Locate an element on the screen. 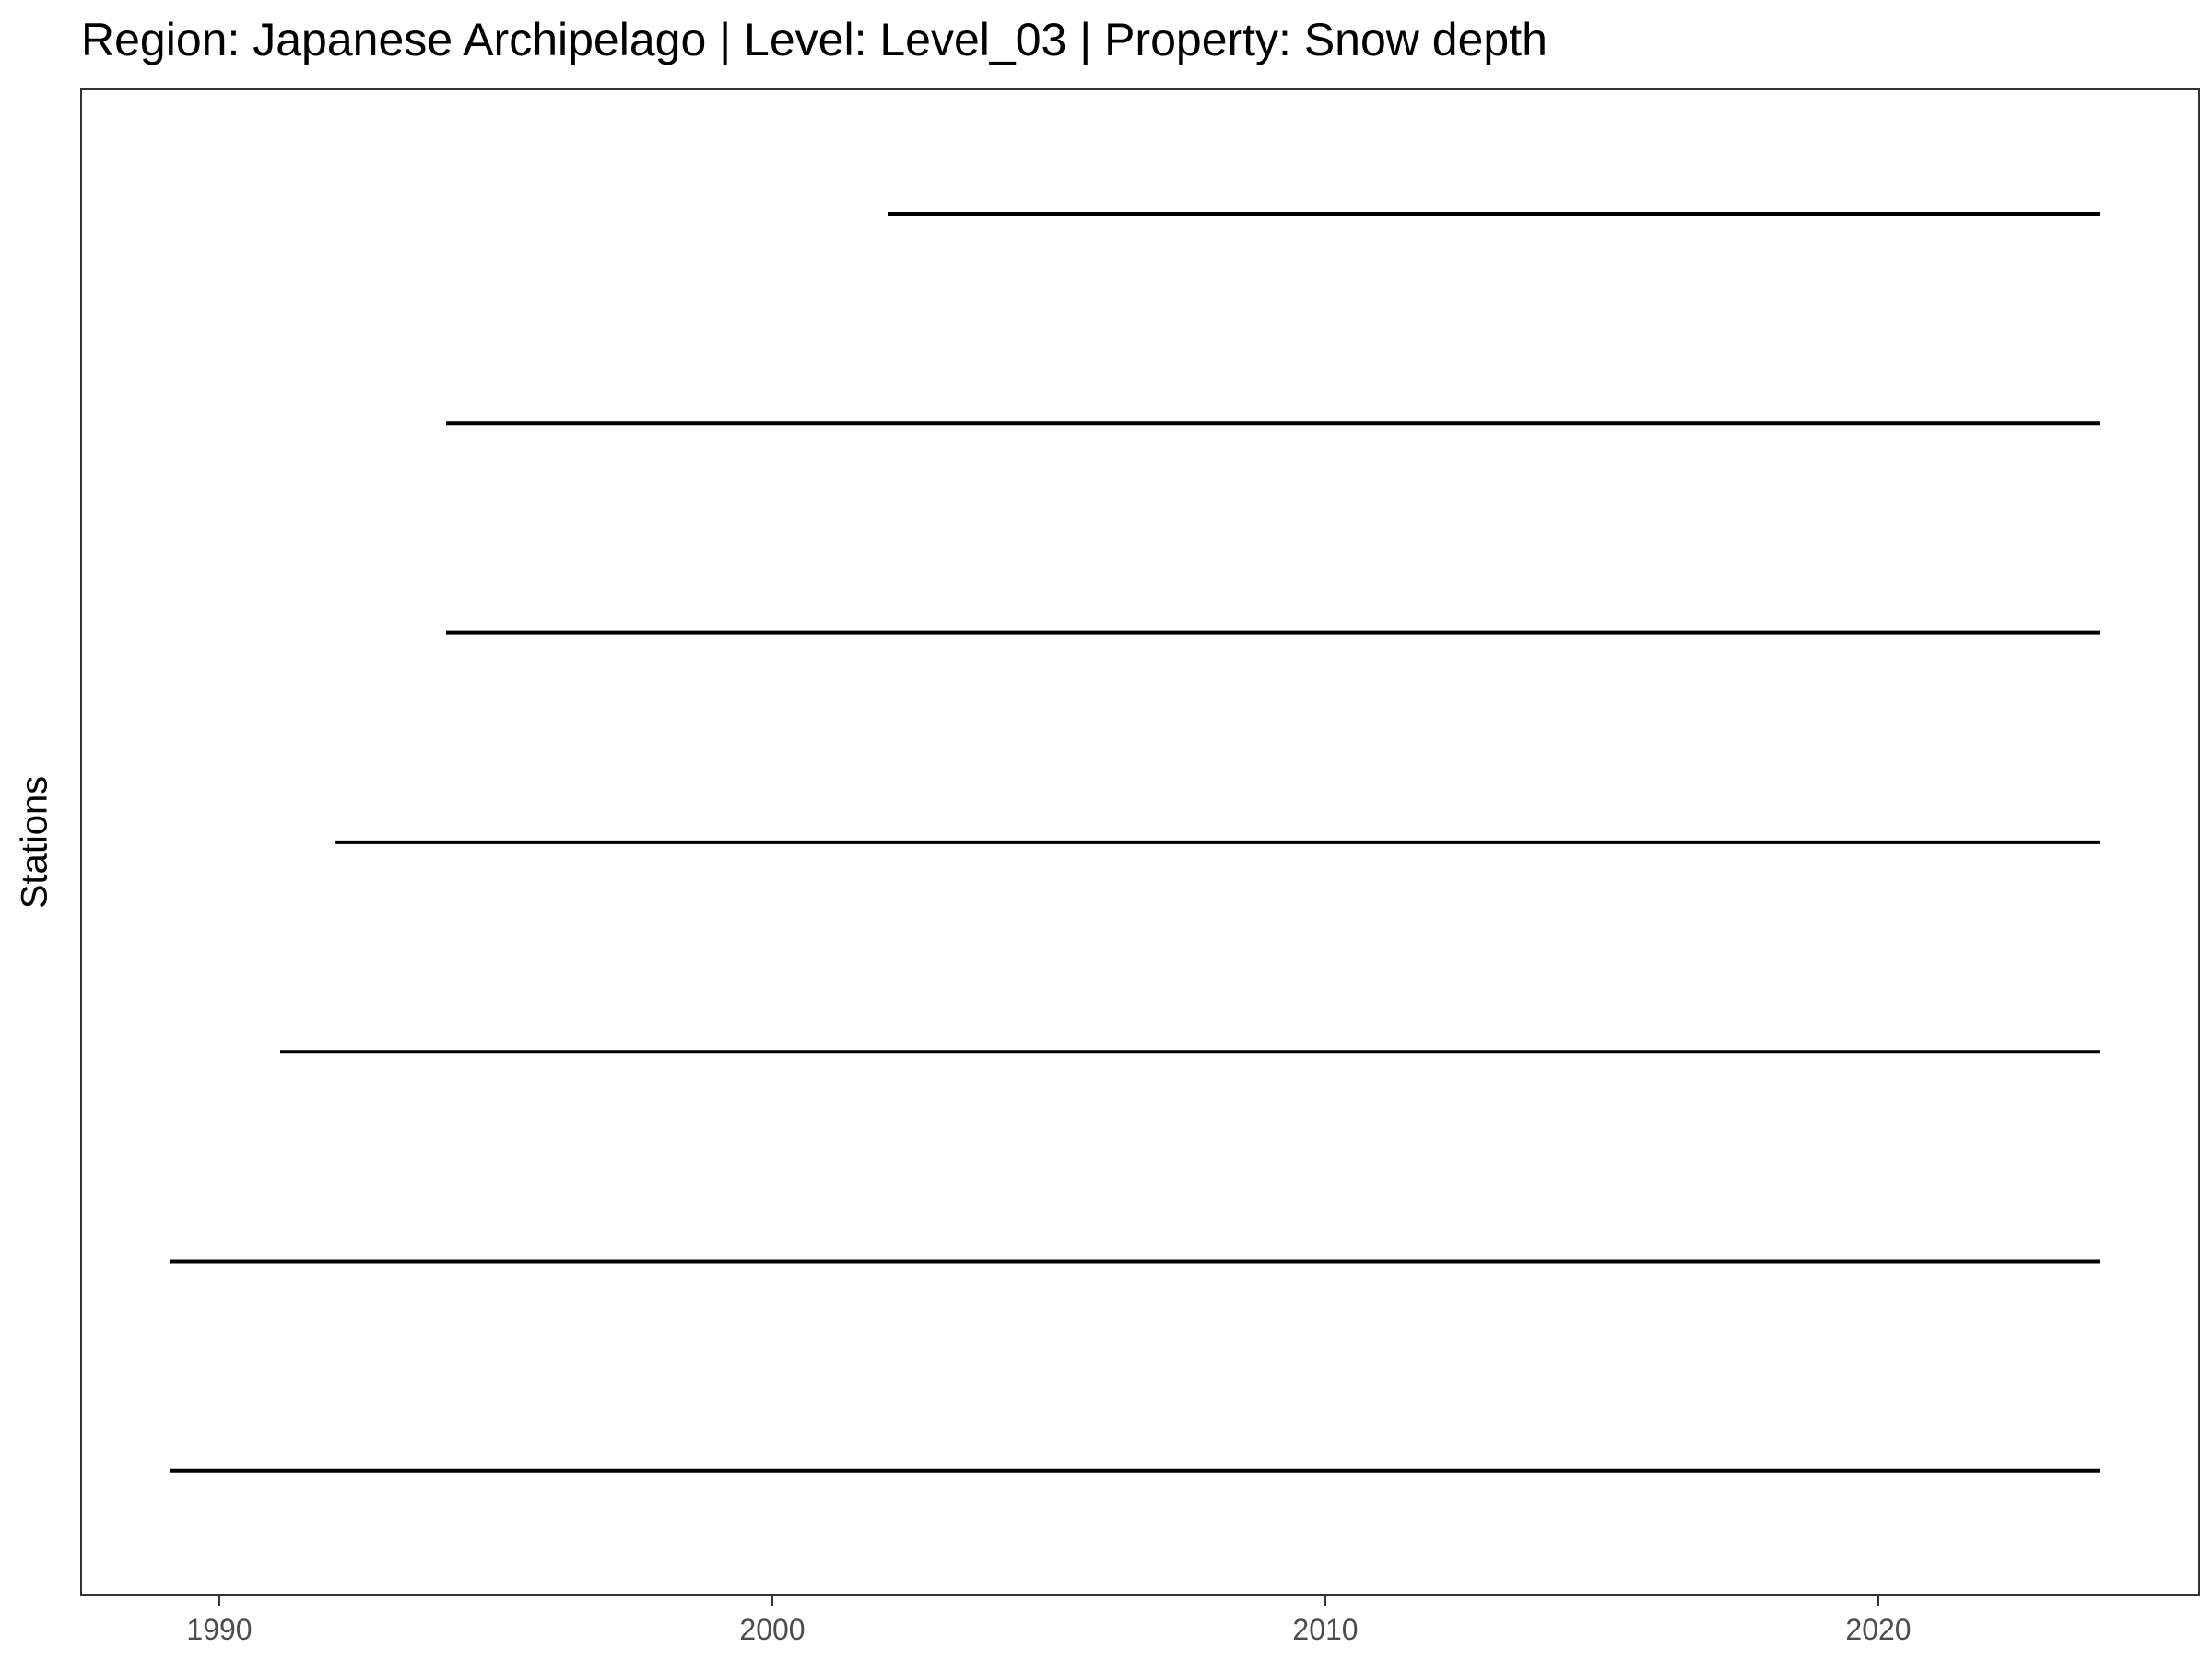  x-tick-label: 2010 is located at coordinates (1325, 1629).